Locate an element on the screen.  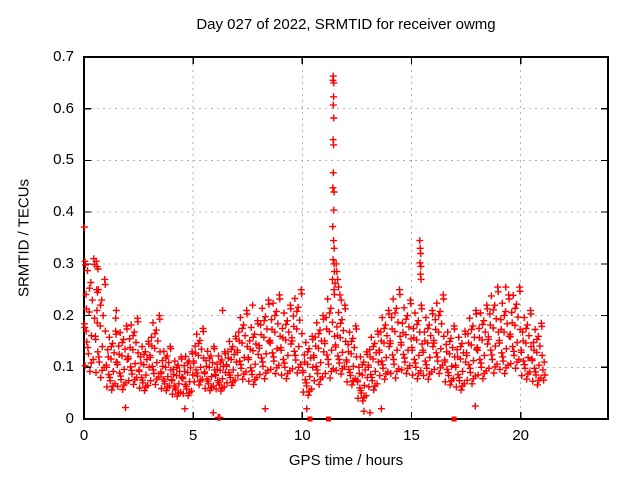
y-tick-label: 0.4 is located at coordinates (63, 212).